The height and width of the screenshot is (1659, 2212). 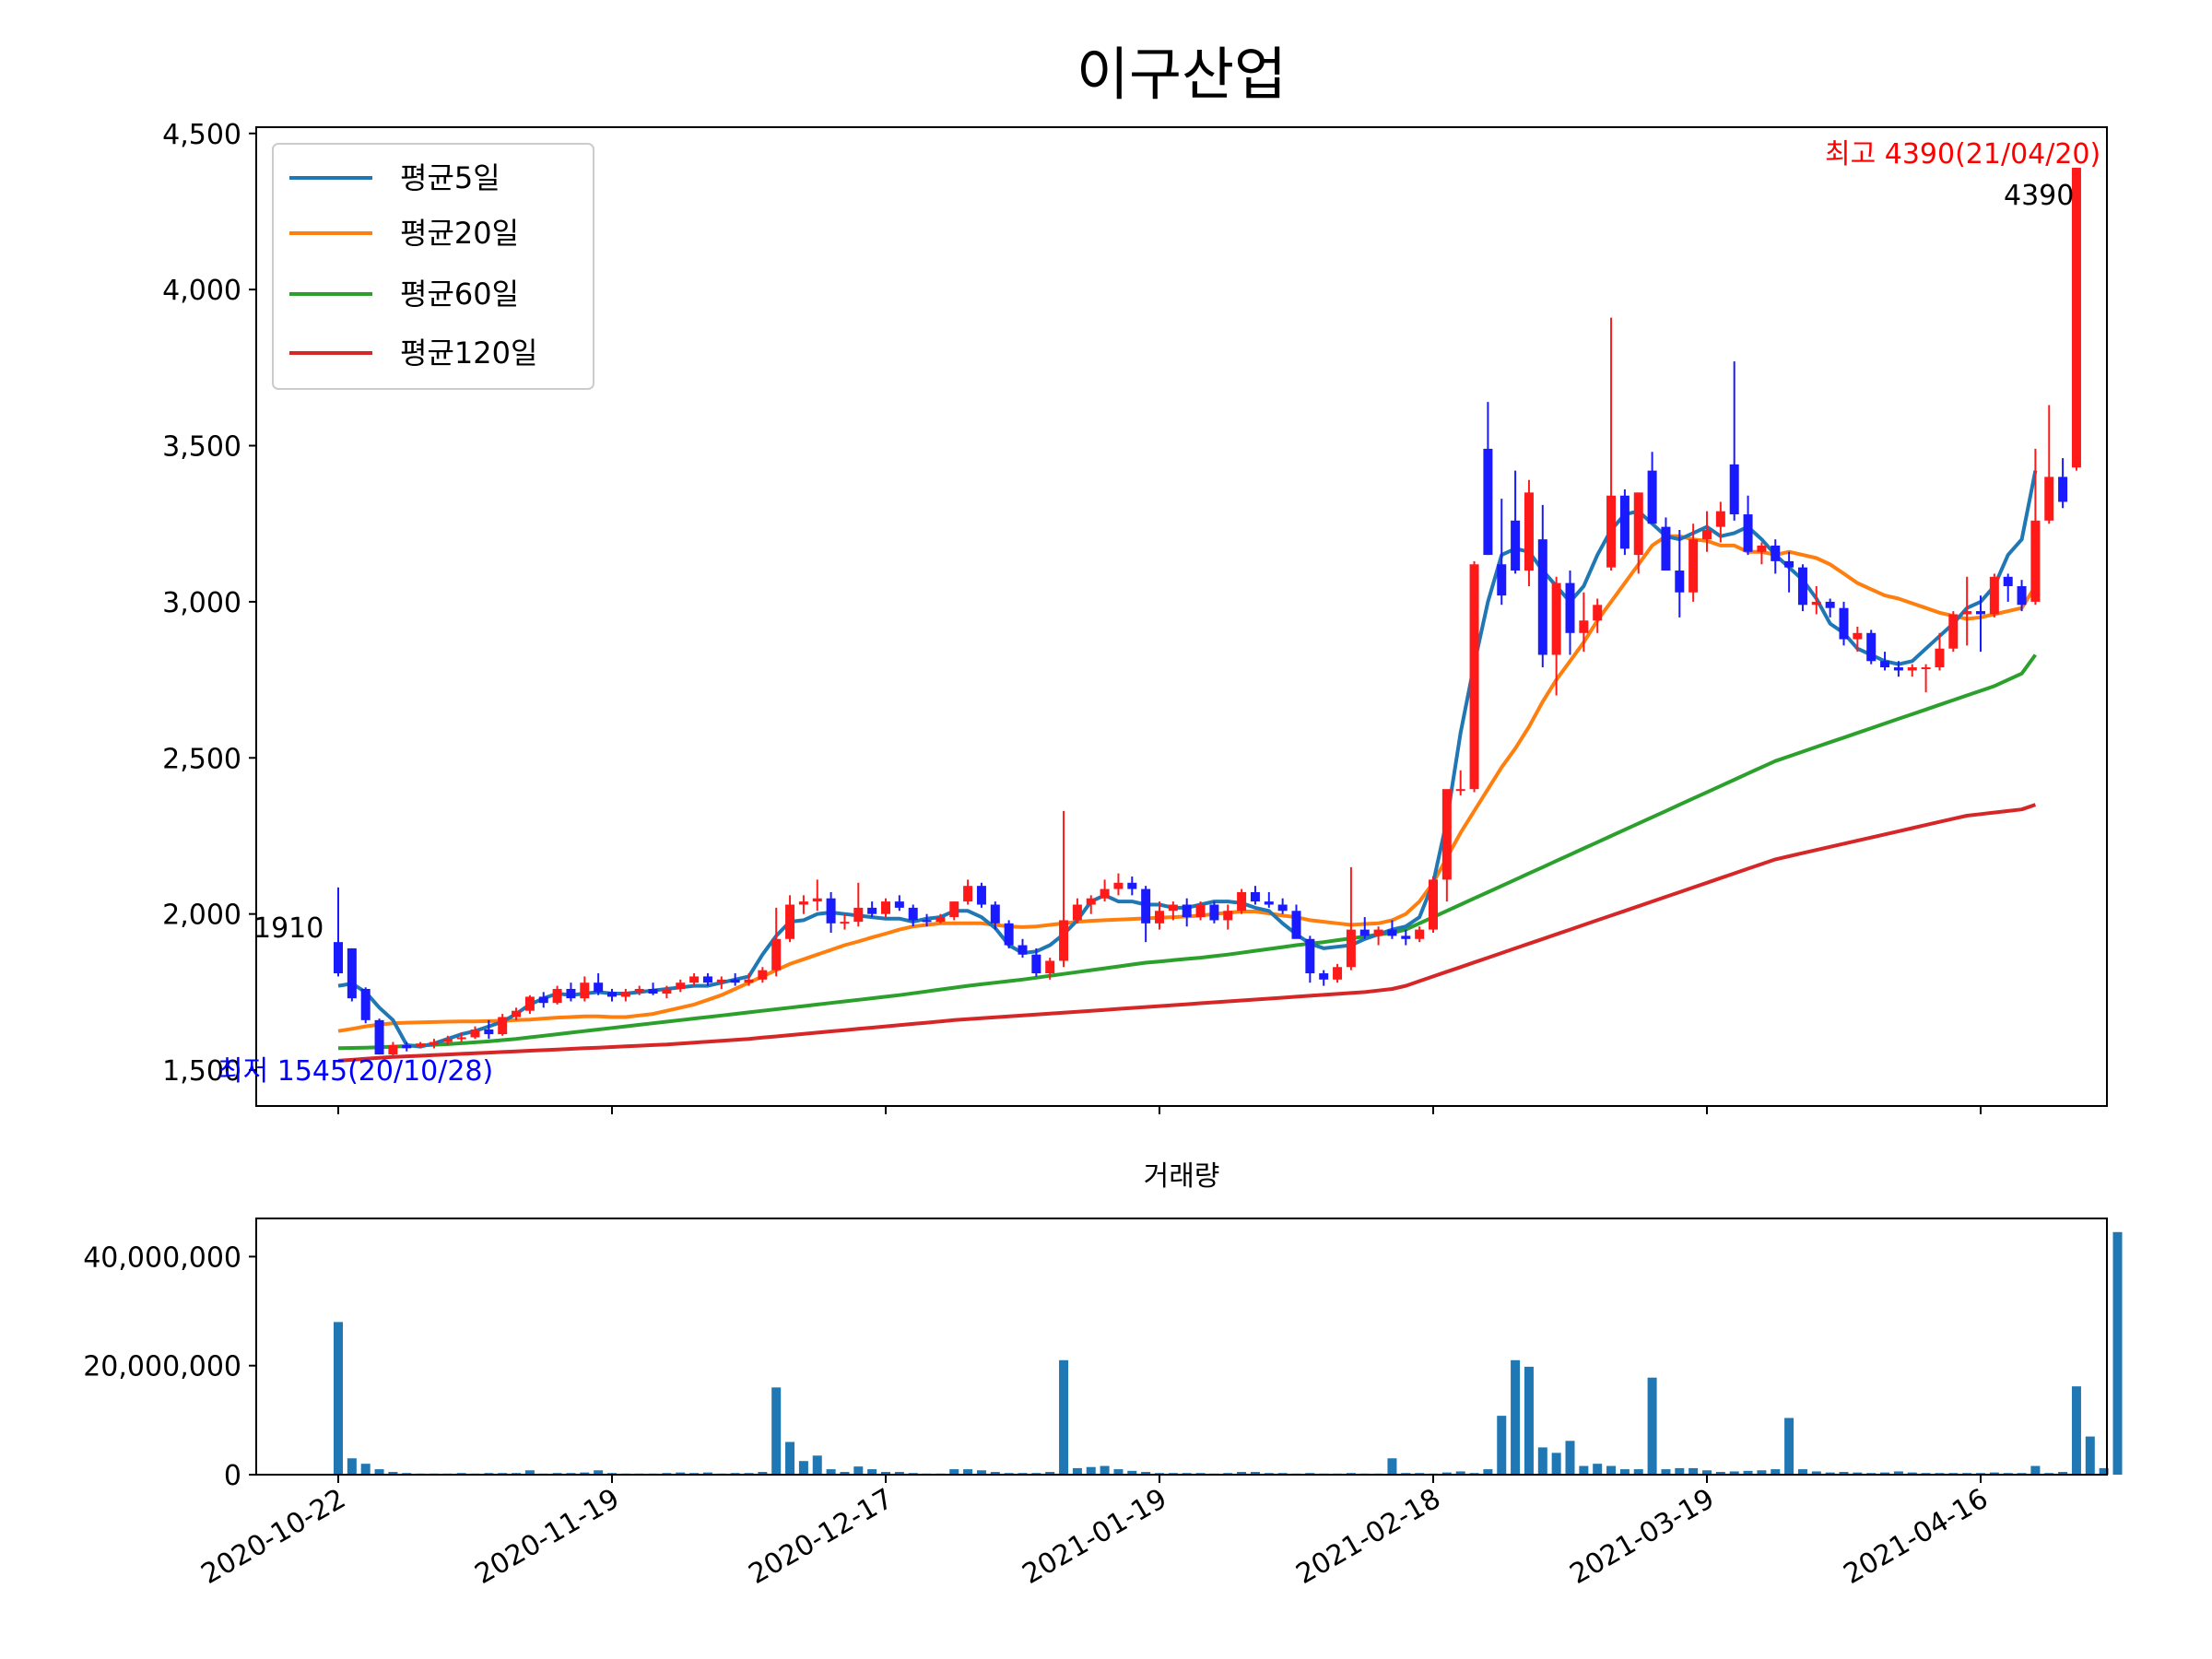 I want to click on volume-title: 거래량, so click(x=1182, y=1176).